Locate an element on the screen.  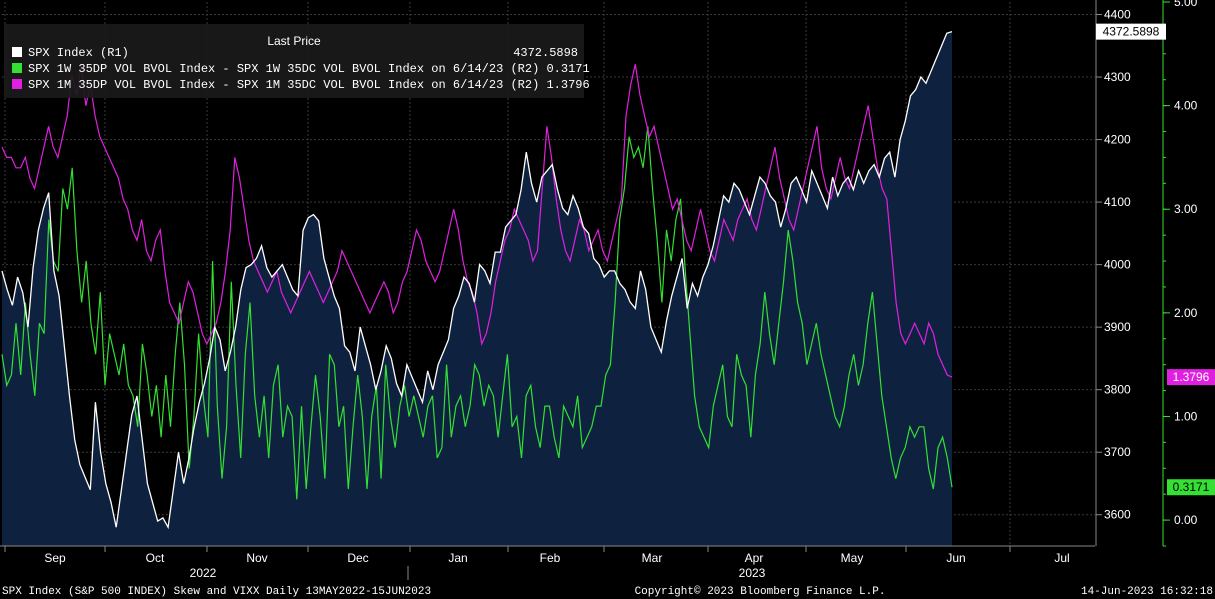
r1-tick-label: 3700 is located at coordinates (1117, 452).